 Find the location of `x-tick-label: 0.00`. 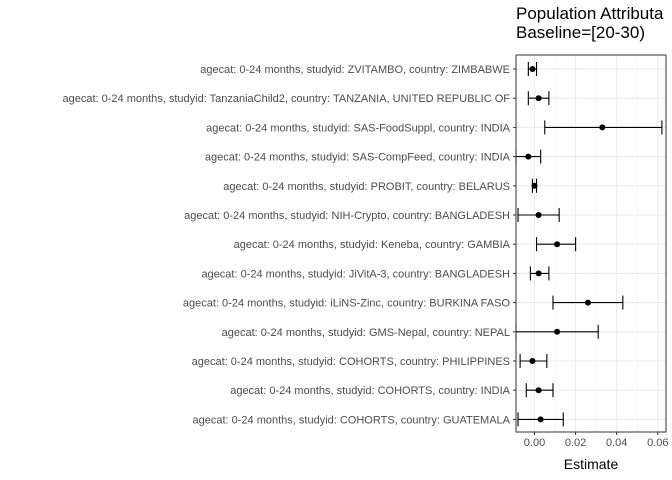

x-tick-label: 0.00 is located at coordinates (534, 443).